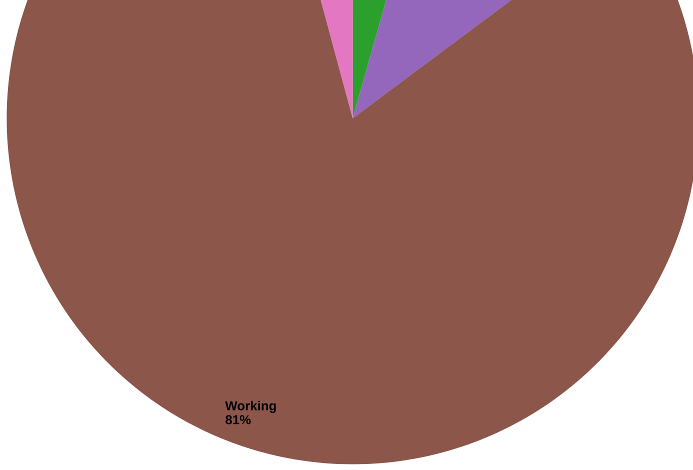  What do you see at coordinates (238, 419) in the screenshot?
I see `data-label: 81%` at bounding box center [238, 419].